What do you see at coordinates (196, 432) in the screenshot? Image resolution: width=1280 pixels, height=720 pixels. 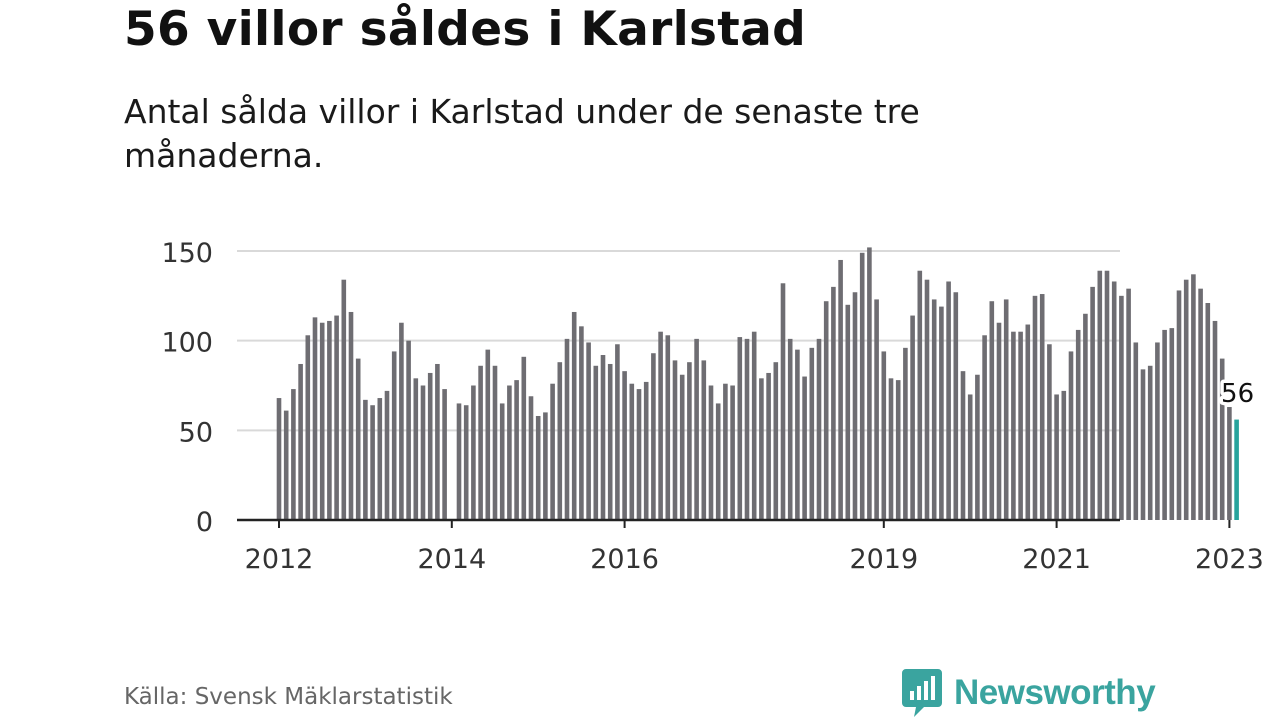 I see `y-tick-label: 50` at bounding box center [196, 432].